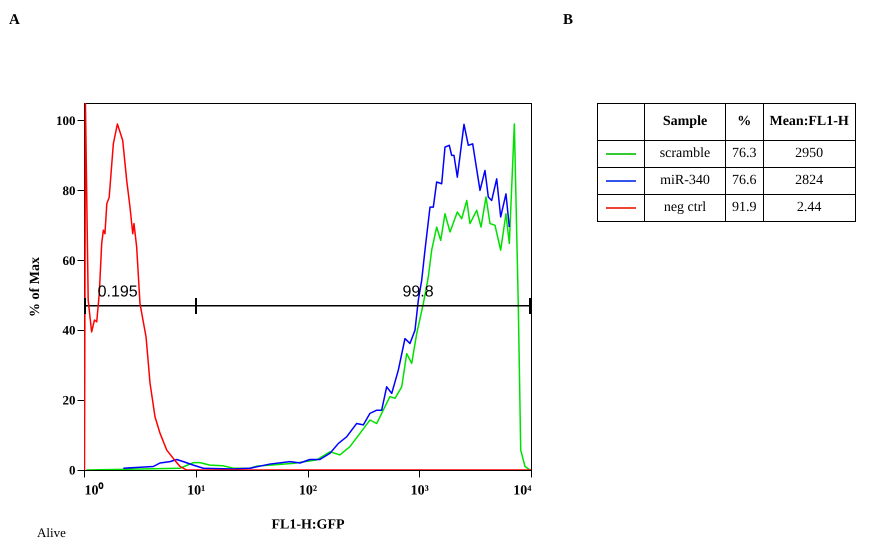 The width and height of the screenshot is (879, 540). I want to click on data-label: 91.9, so click(744, 208).